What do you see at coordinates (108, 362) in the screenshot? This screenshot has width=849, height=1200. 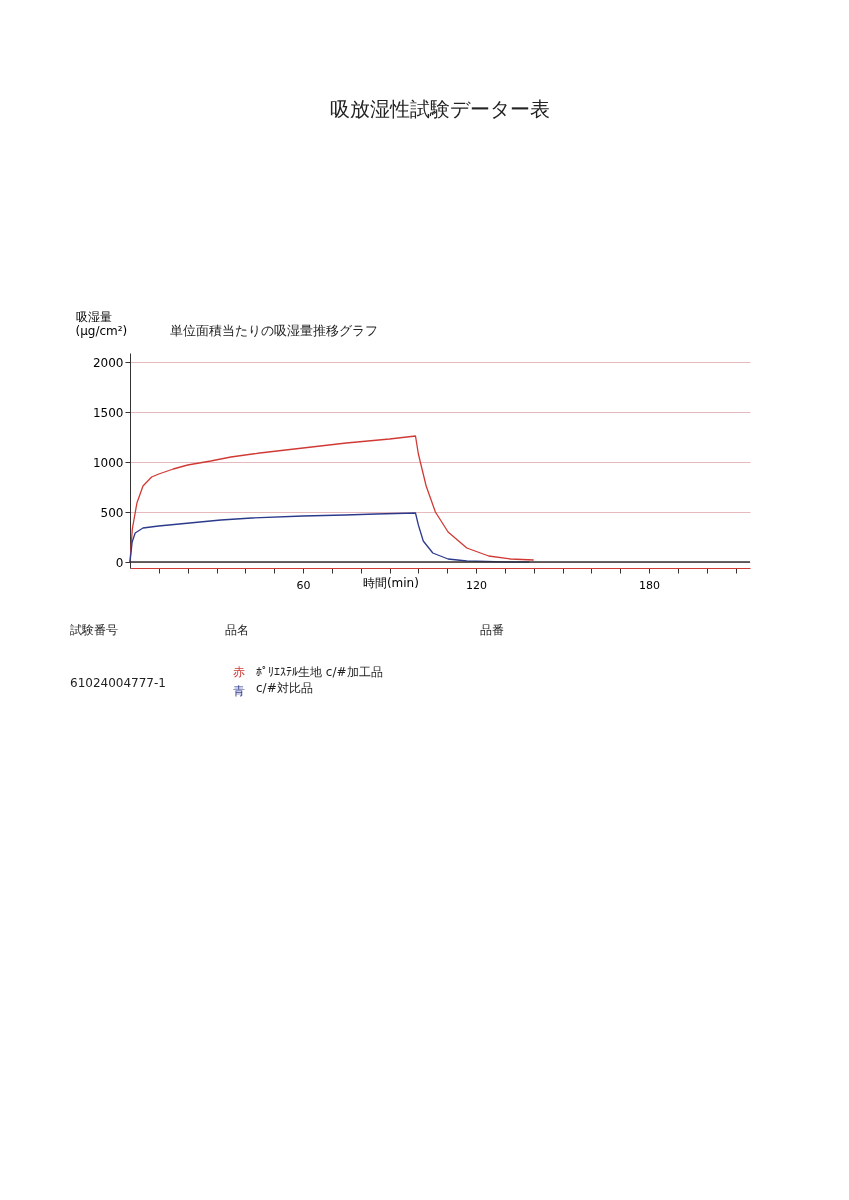 I see `y-tick-label: 2000` at bounding box center [108, 362].